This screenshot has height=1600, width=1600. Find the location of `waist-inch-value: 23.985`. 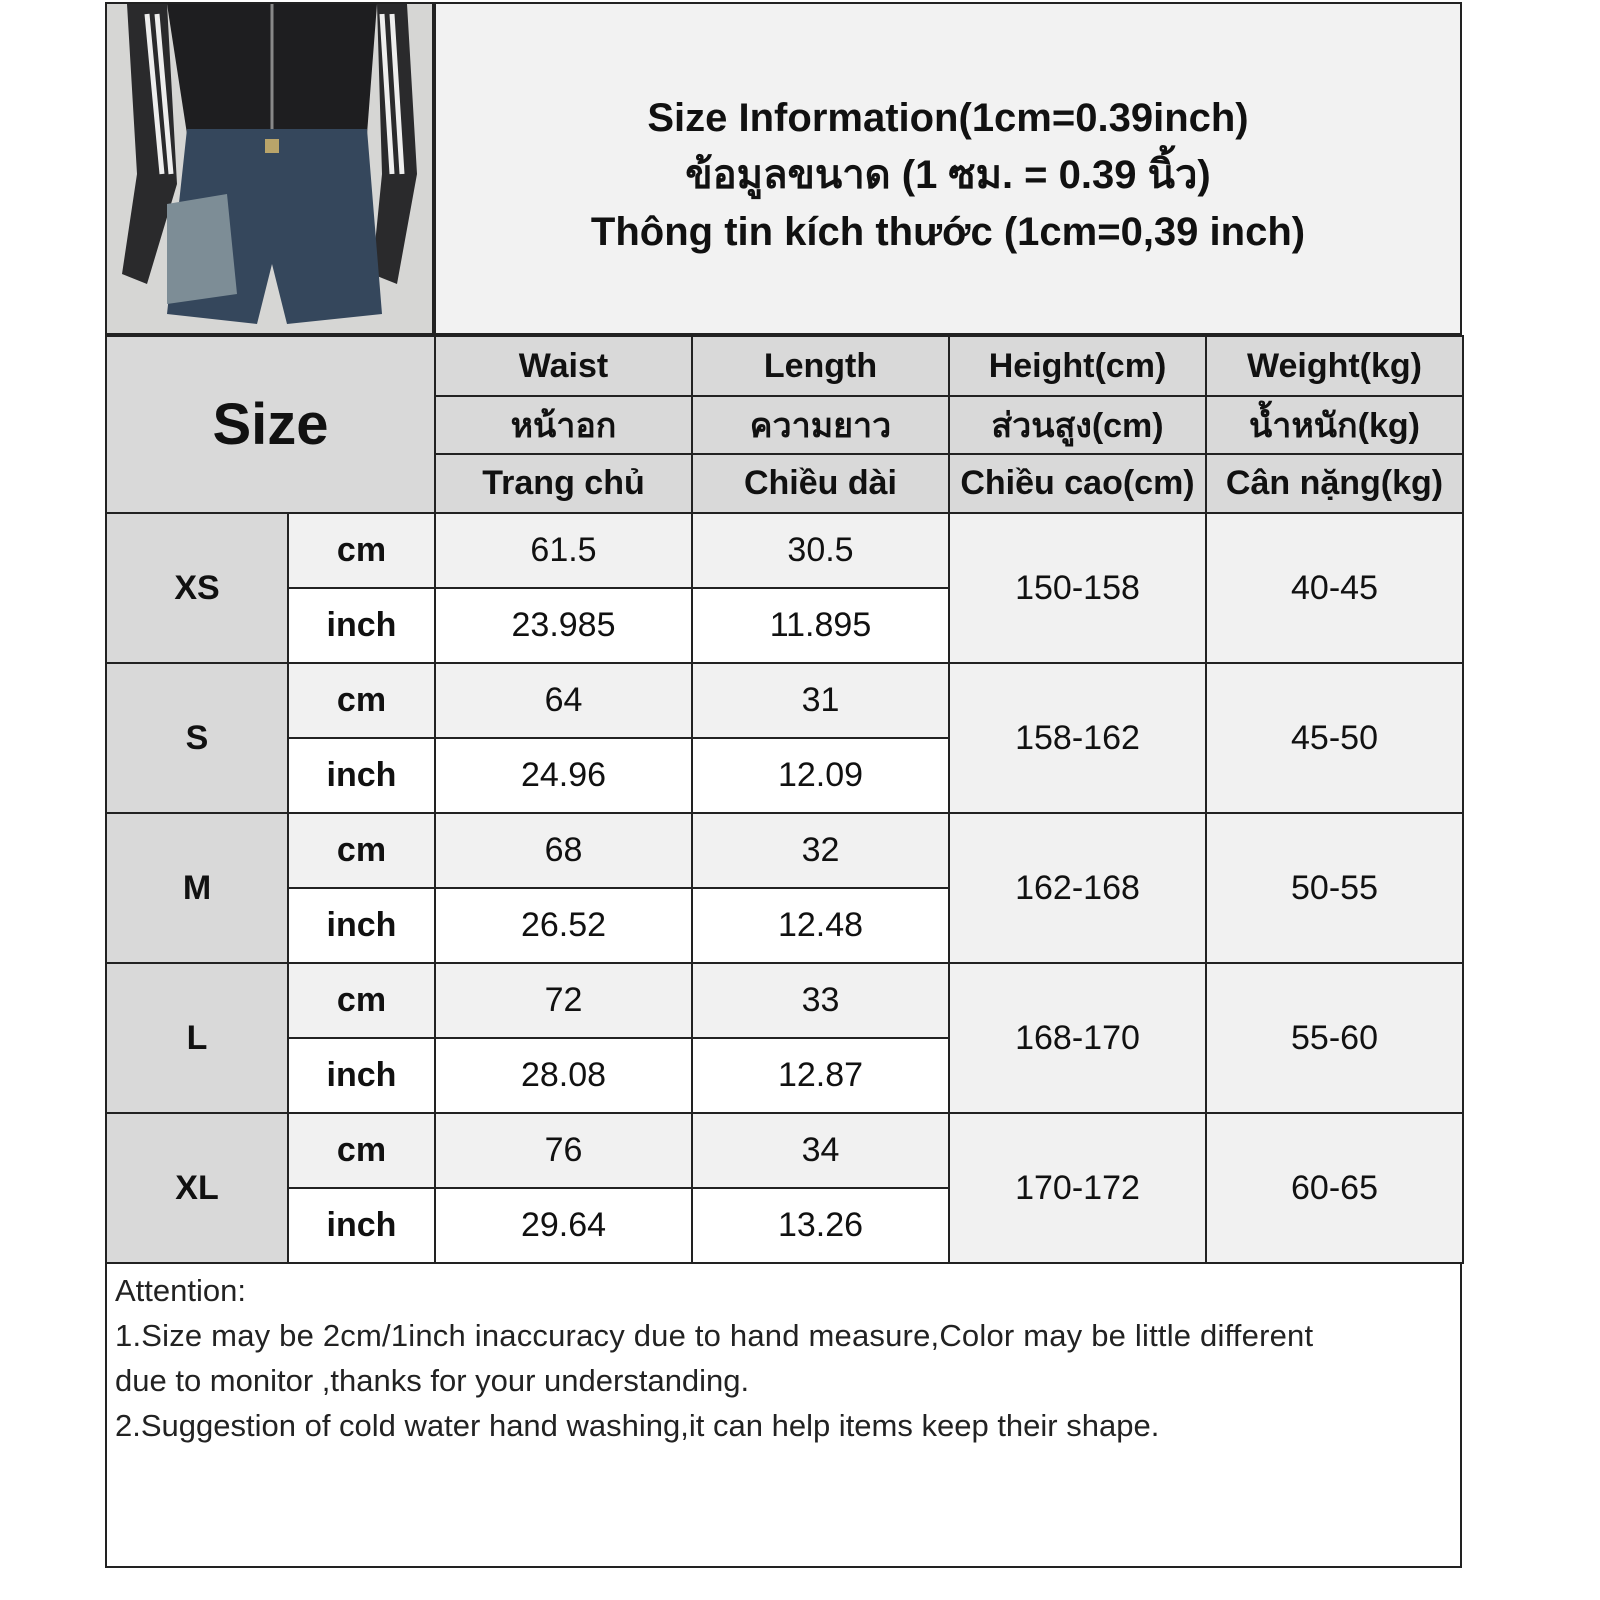

waist-inch-value: 23.985 is located at coordinates (563, 625).